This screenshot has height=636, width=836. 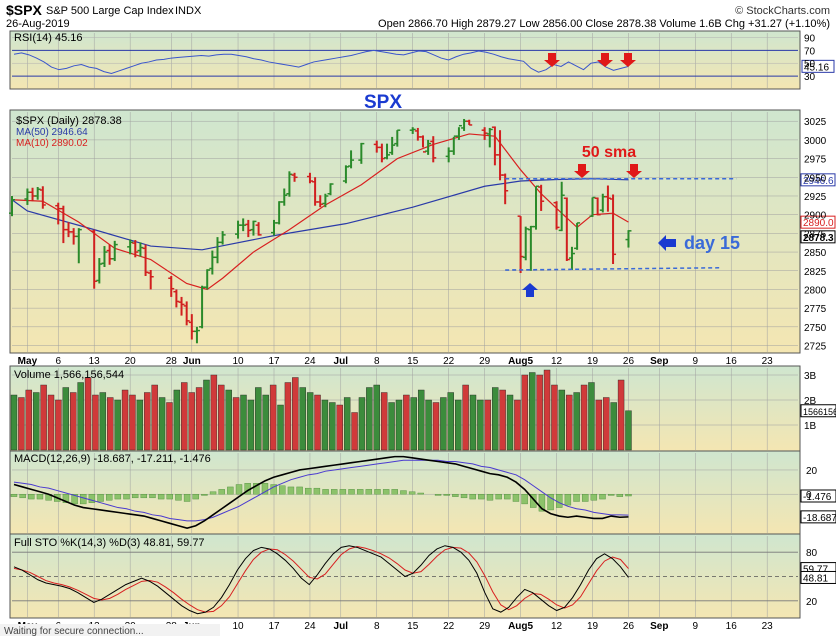 I want to click on symbol: $SPX, so click(x=24, y=10).